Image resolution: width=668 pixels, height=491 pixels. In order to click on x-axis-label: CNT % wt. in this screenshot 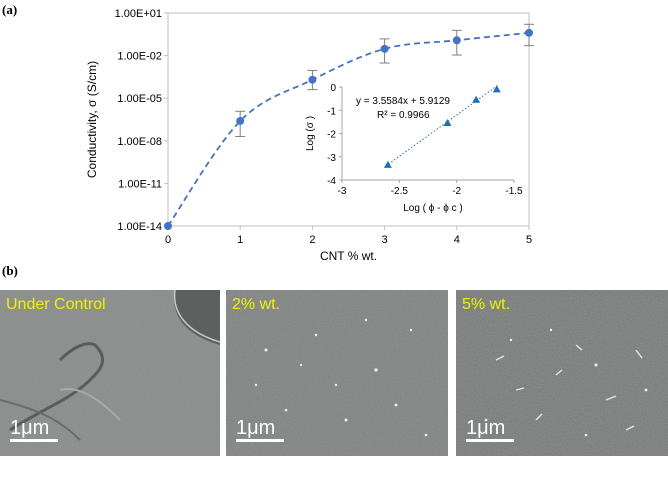, I will do `click(348, 256)`.